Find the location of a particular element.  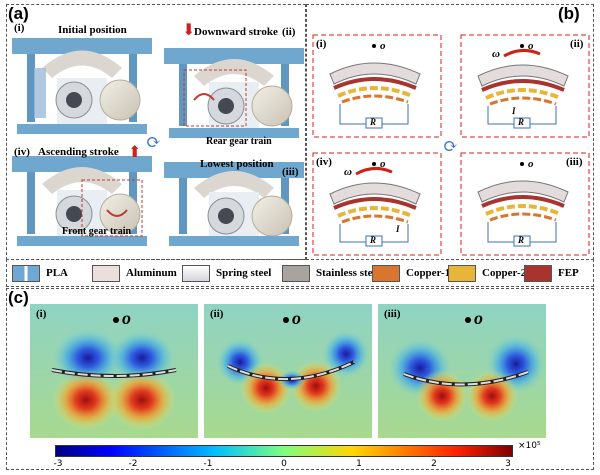

resistor-label-i: R is located at coordinates (373, 122).